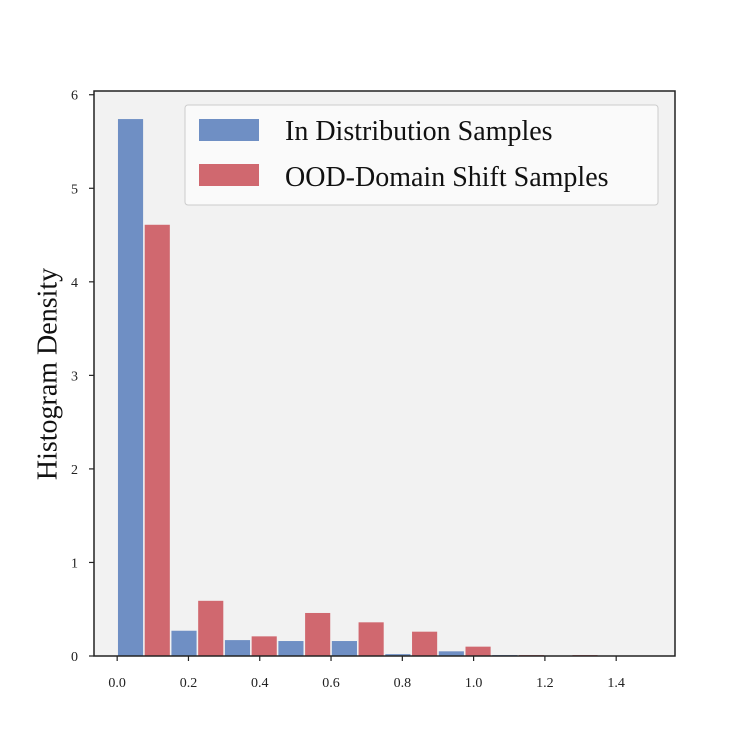  Describe the element at coordinates (419, 131) in the screenshot. I see `legend-label-in-distribution: In Distribution Samples` at that location.